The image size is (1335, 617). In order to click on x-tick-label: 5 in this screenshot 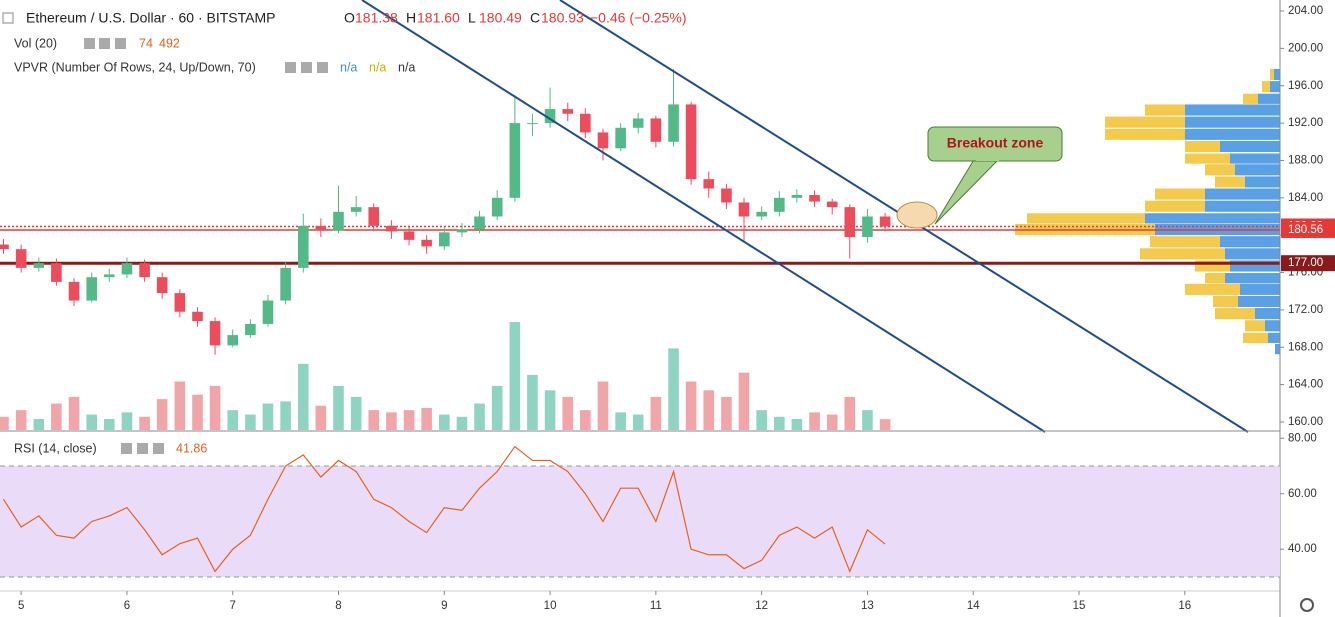, I will do `click(21, 606)`.